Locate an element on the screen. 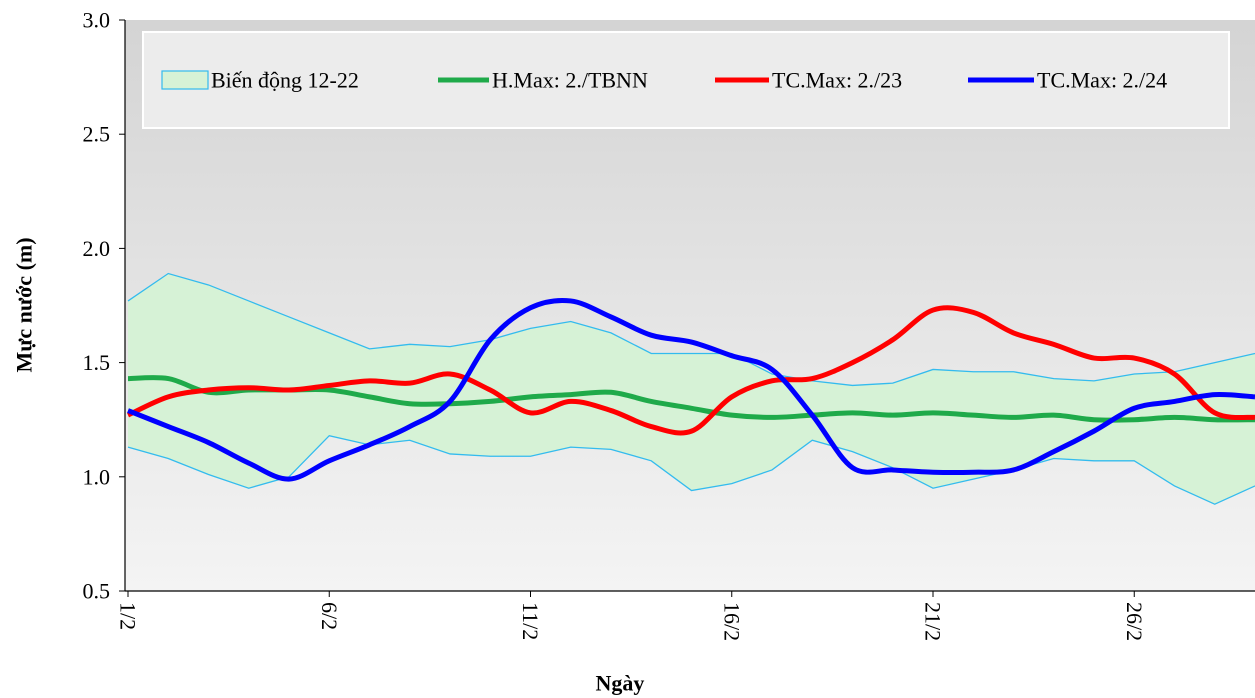  x-tick-label: 21/2 is located at coordinates (933, 621).